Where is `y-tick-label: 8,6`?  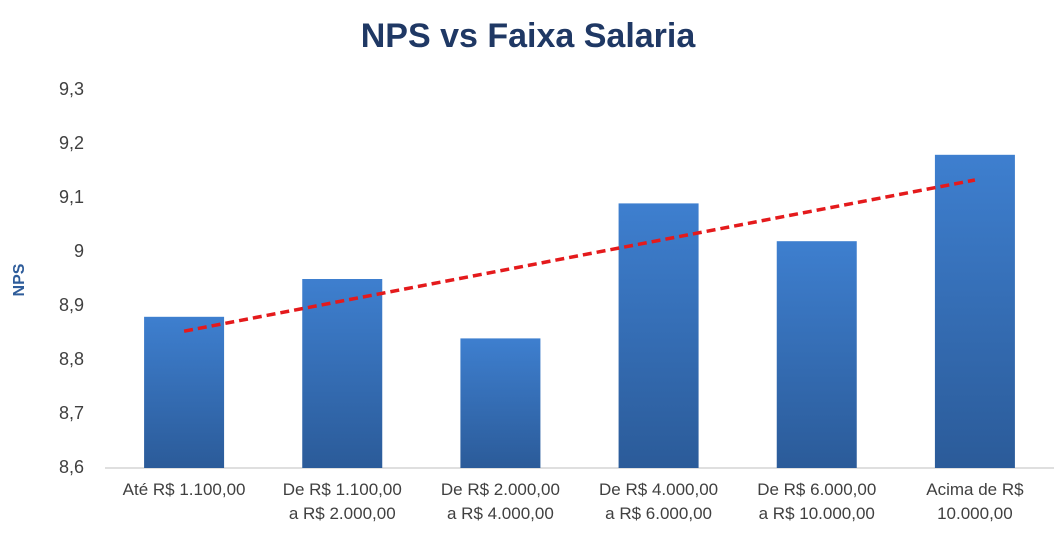 y-tick-label: 8,6 is located at coordinates (71, 467).